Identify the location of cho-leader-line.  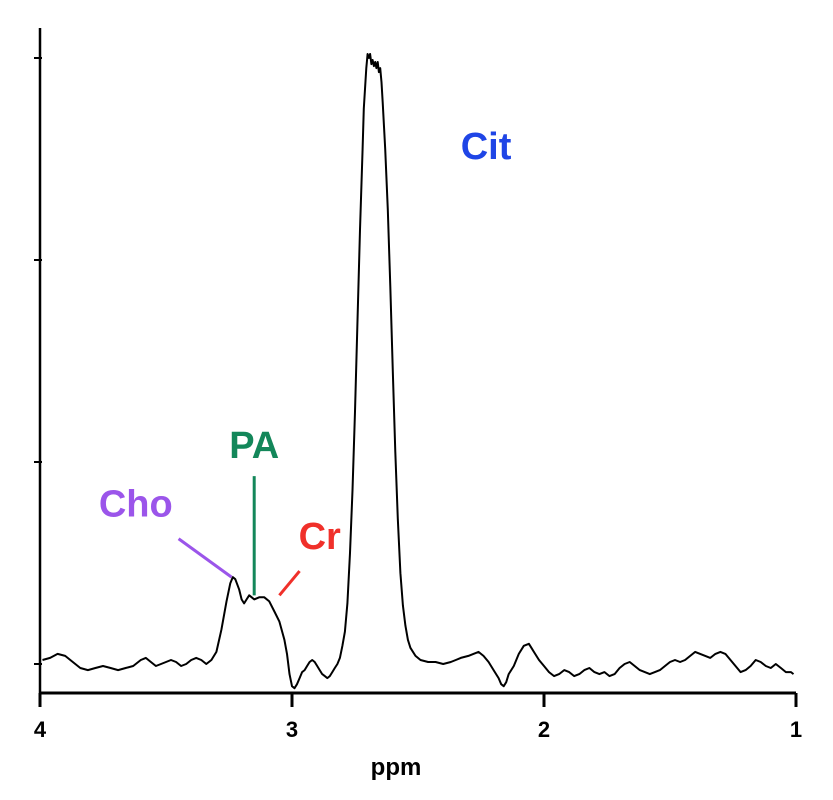
(205, 558).